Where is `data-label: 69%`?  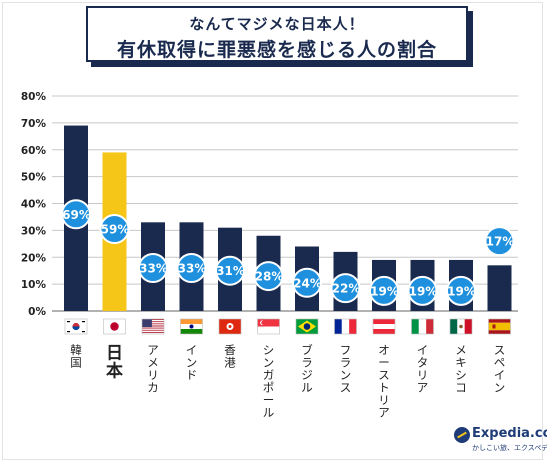 data-label: 69% is located at coordinates (76, 215).